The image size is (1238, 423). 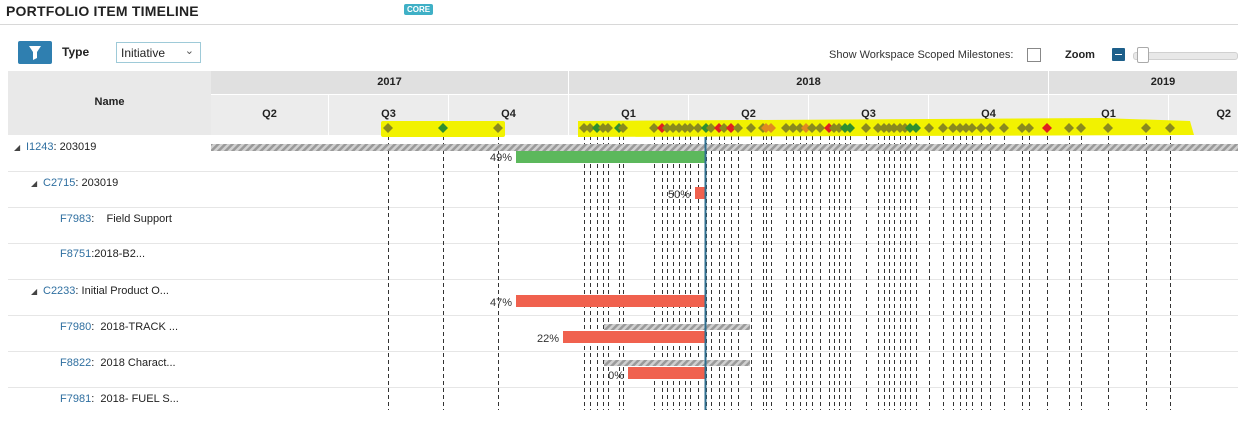 What do you see at coordinates (189, 51) in the screenshot?
I see `chevron-down-icon: ⌄` at bounding box center [189, 51].